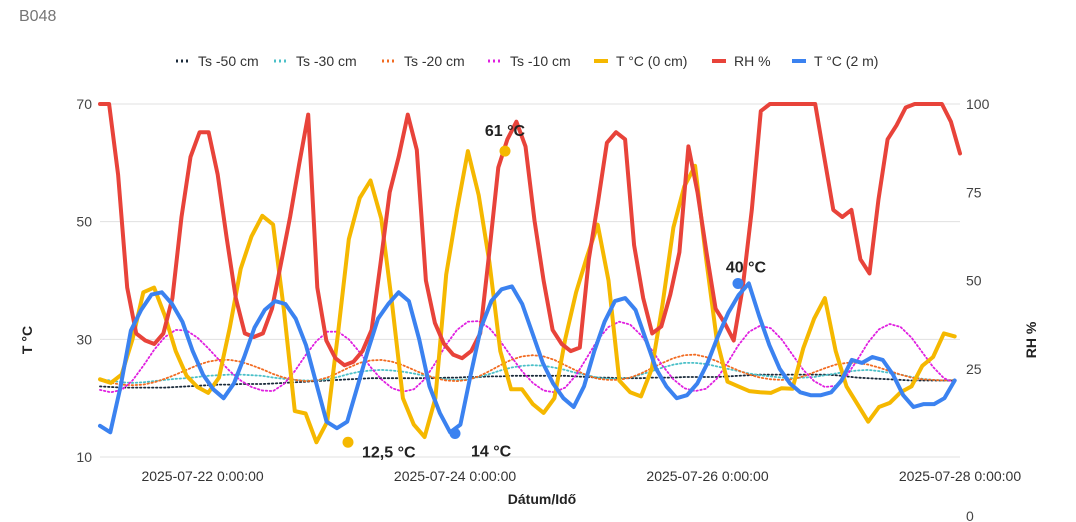 The height and width of the screenshot is (522, 1076). I want to click on x-tick-label: 2025-07-28 0:00:00, so click(960, 476).